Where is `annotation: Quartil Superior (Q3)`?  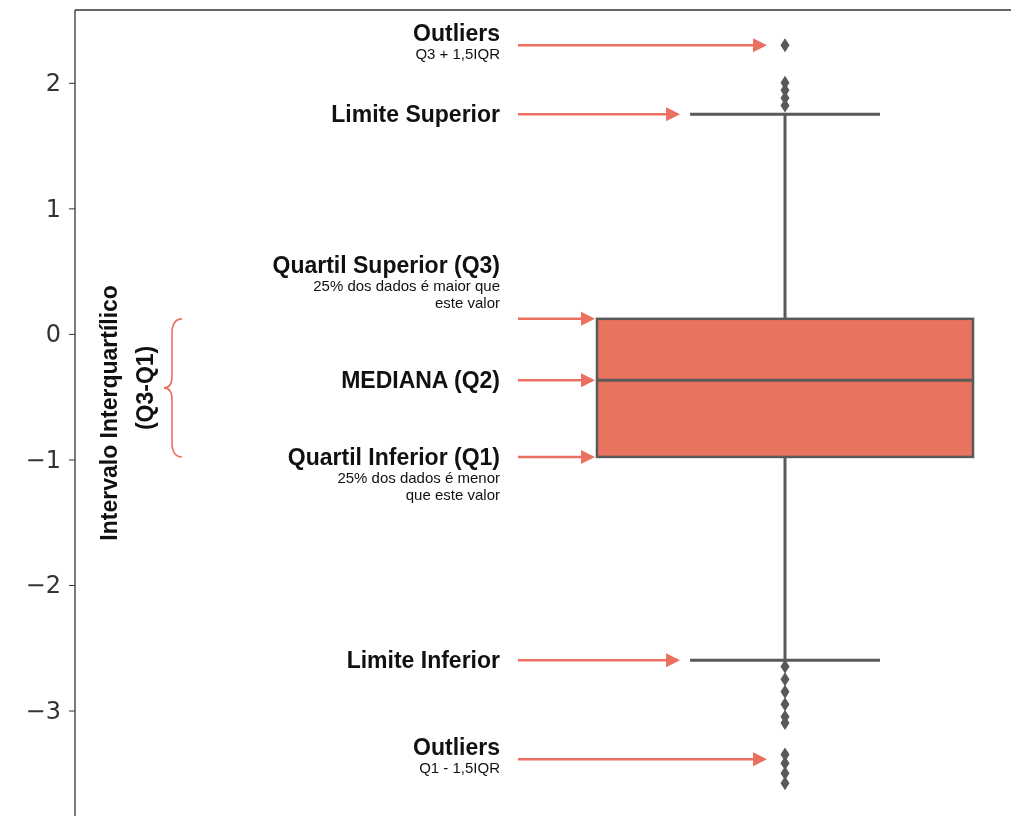 annotation: Quartil Superior (Q3) is located at coordinates (386, 264).